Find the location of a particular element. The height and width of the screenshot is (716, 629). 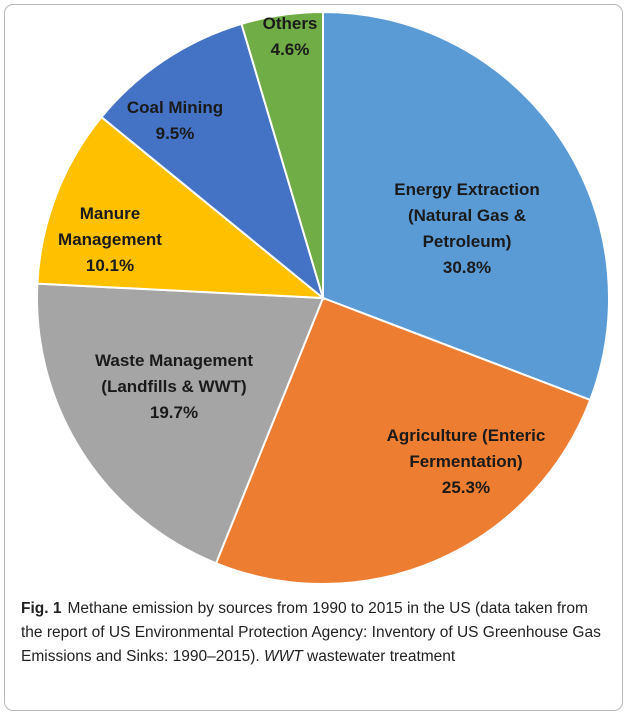

category-label: Manure Management is located at coordinates (110, 226).